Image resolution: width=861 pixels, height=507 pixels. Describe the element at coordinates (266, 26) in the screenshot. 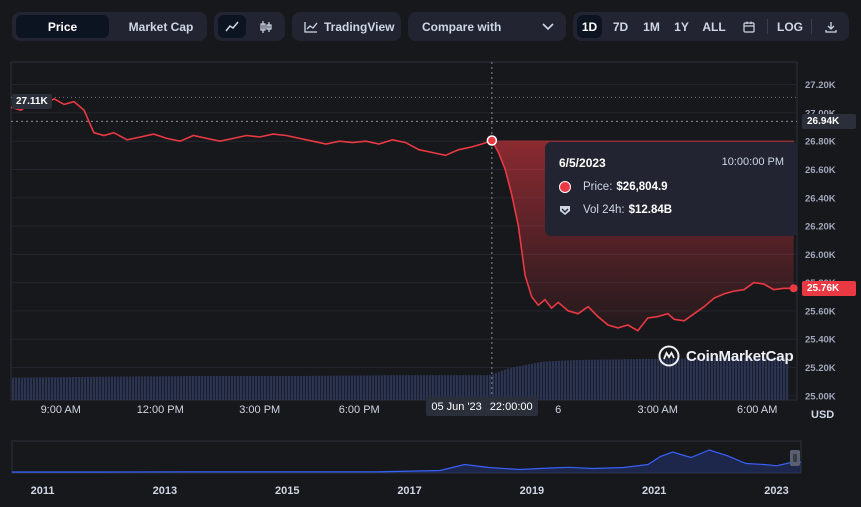

I see `candlestick-icon` at that location.